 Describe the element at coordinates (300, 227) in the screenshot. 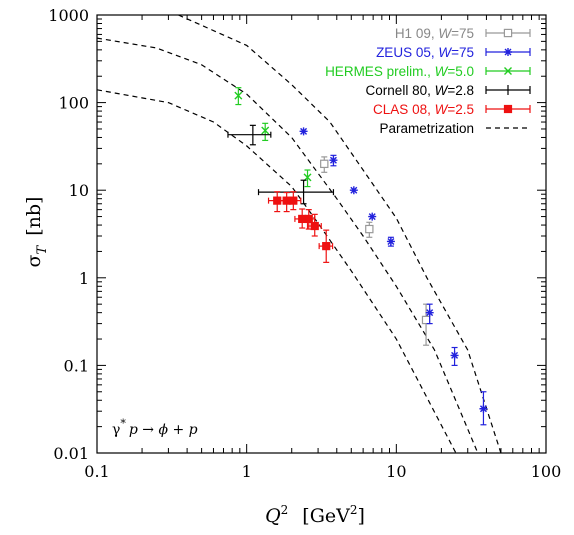

I see `series-clas` at that location.